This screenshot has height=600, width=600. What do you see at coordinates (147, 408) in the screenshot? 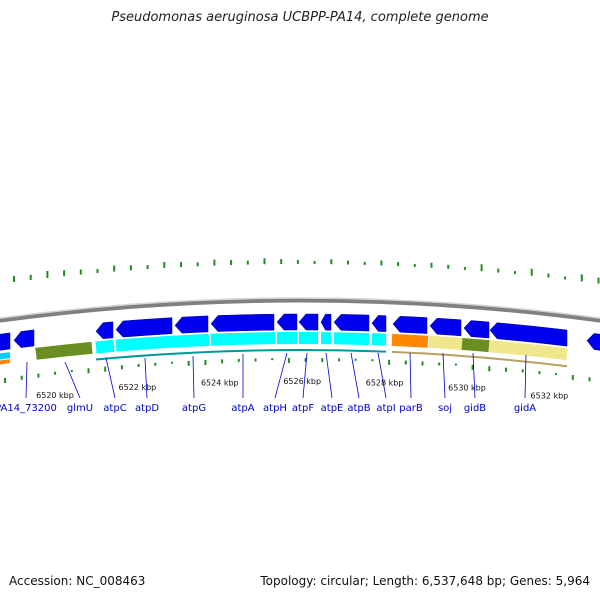
I see `gene-label-atpd: atpD` at bounding box center [147, 408].